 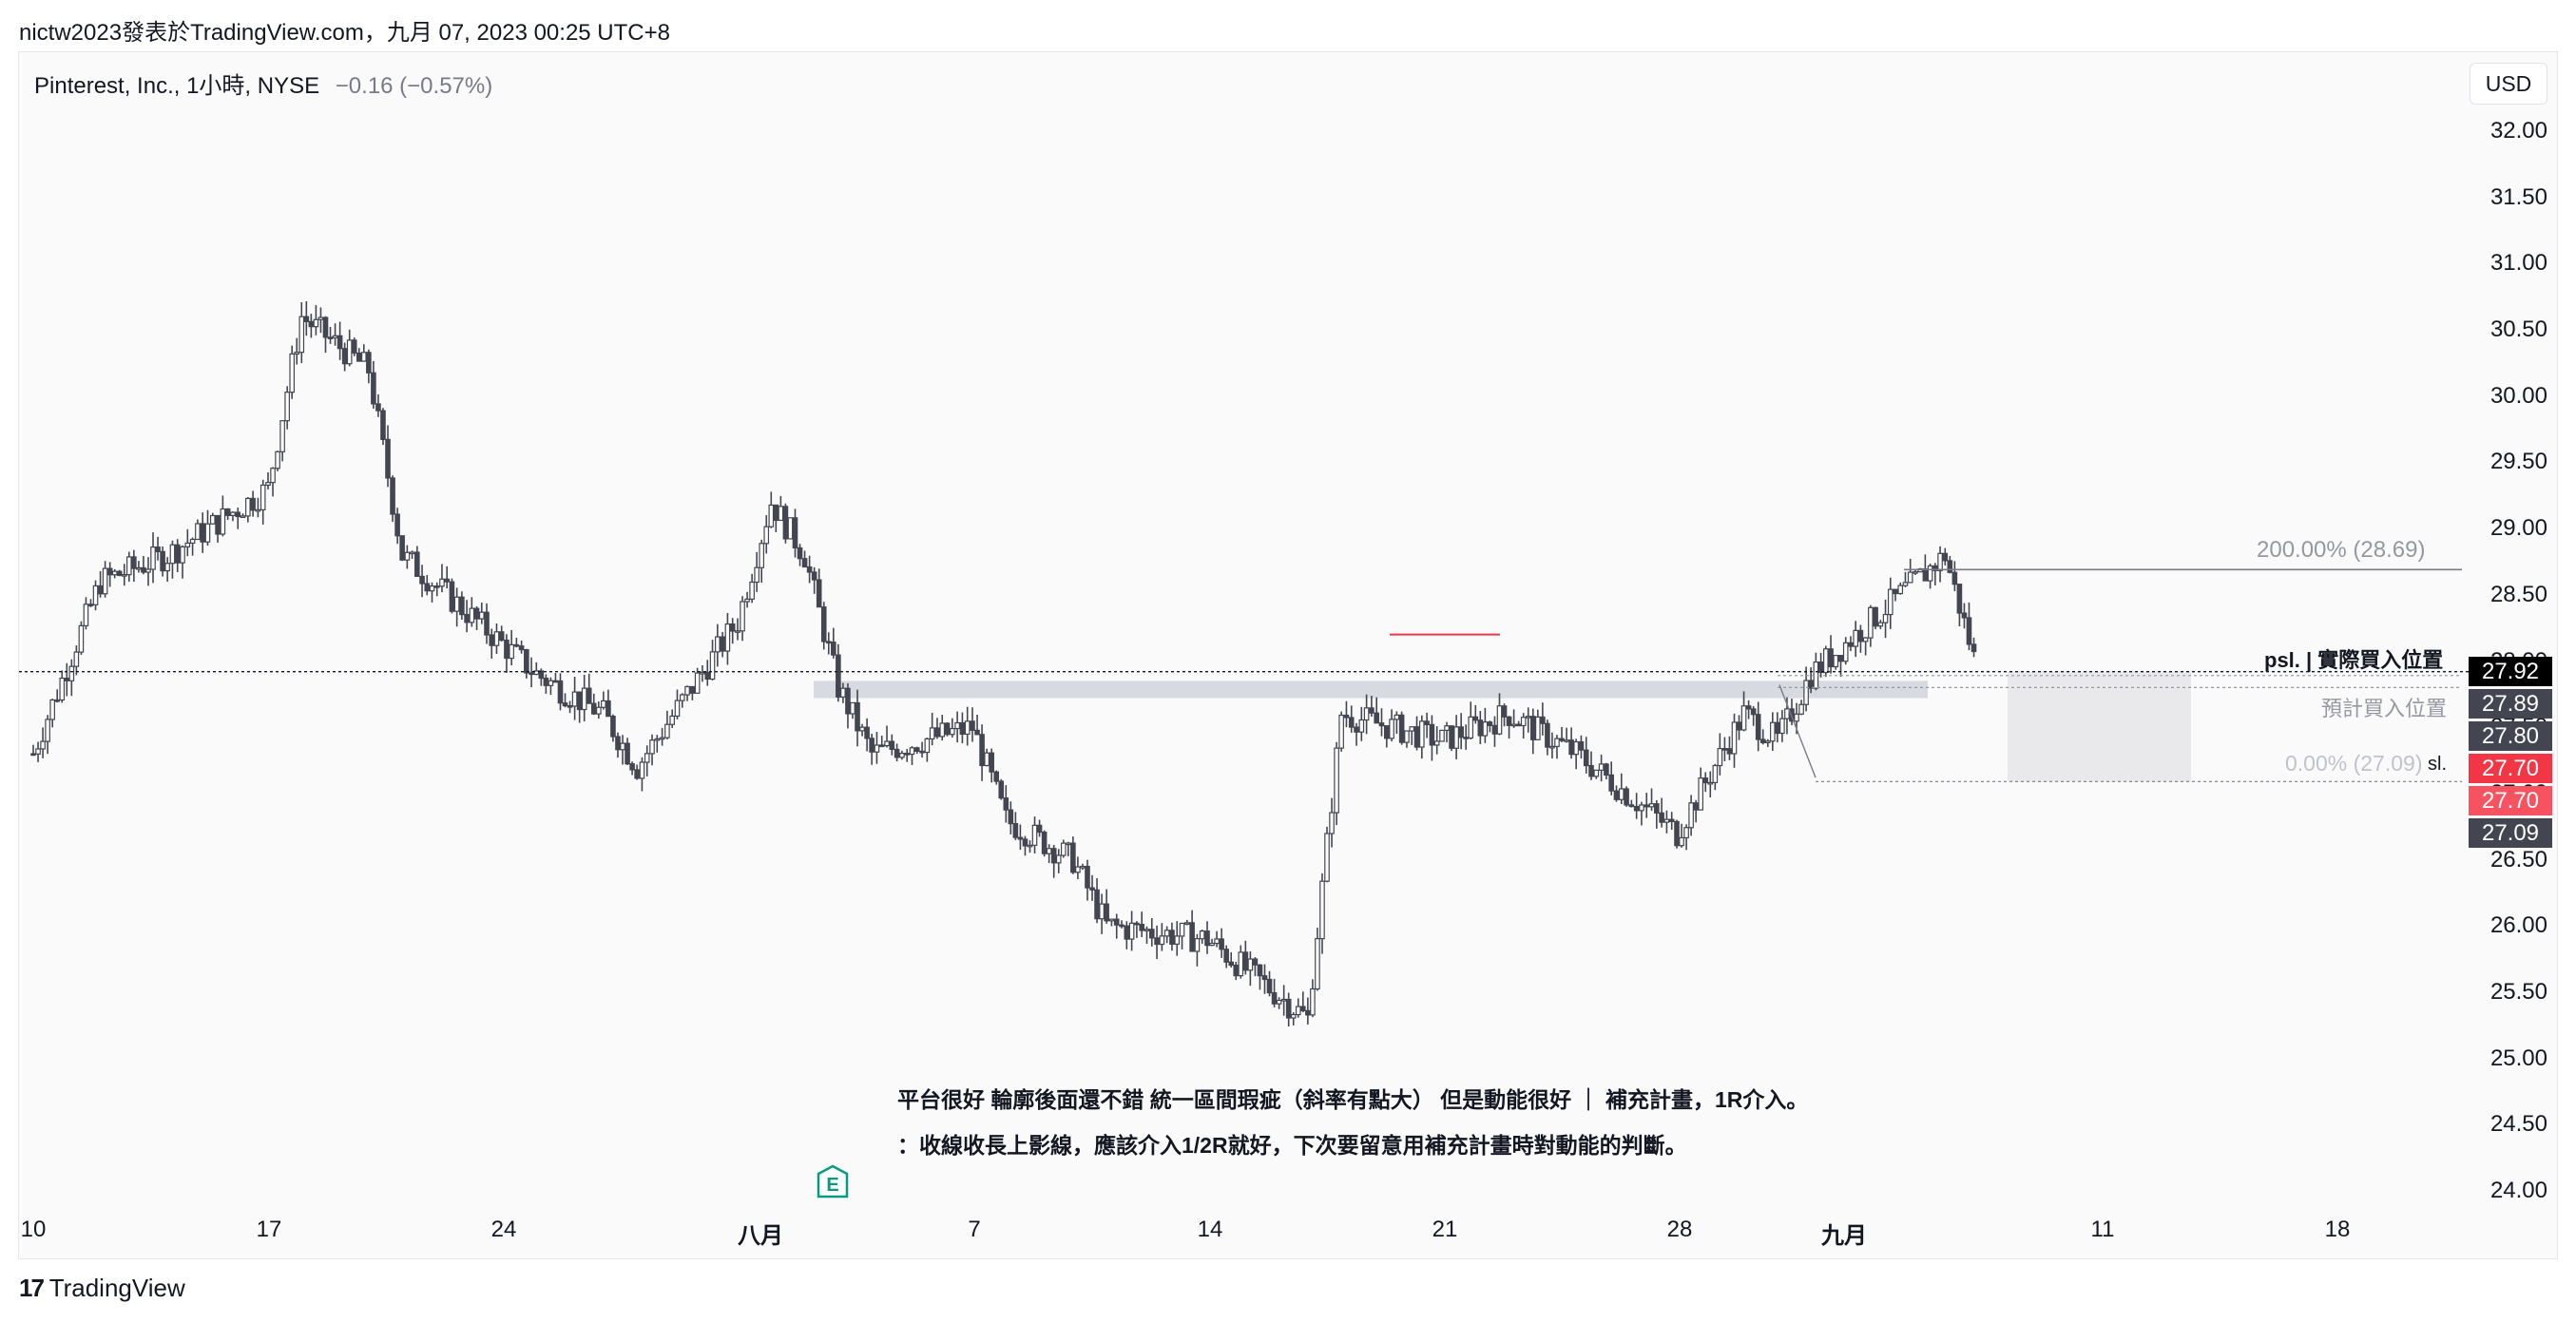 I want to click on time-tick-label: 九月, so click(x=1844, y=1236).